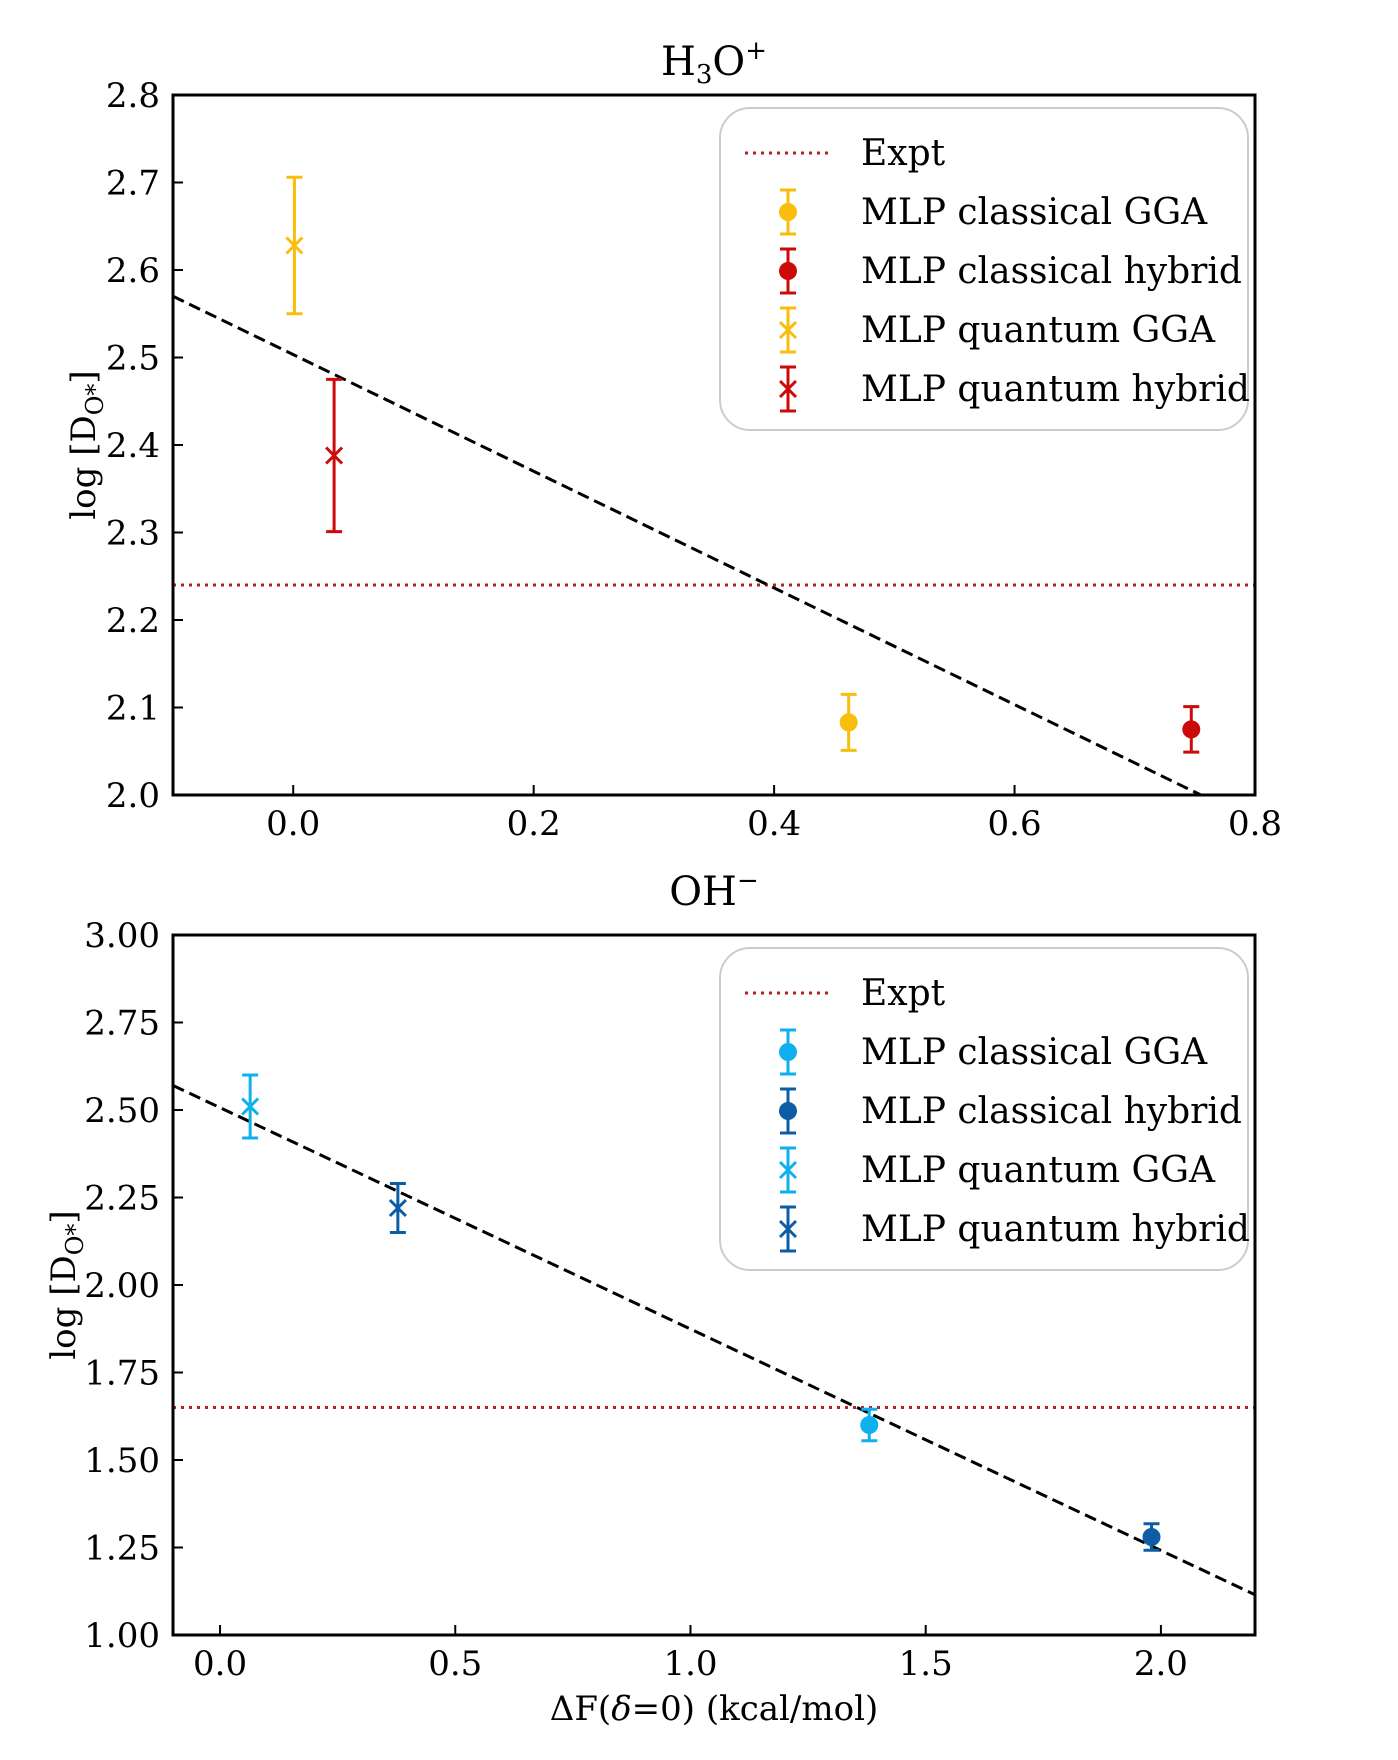 This screenshot has height=1760, width=1398. I want to click on x-tick-label: 0.2, so click(534, 824).